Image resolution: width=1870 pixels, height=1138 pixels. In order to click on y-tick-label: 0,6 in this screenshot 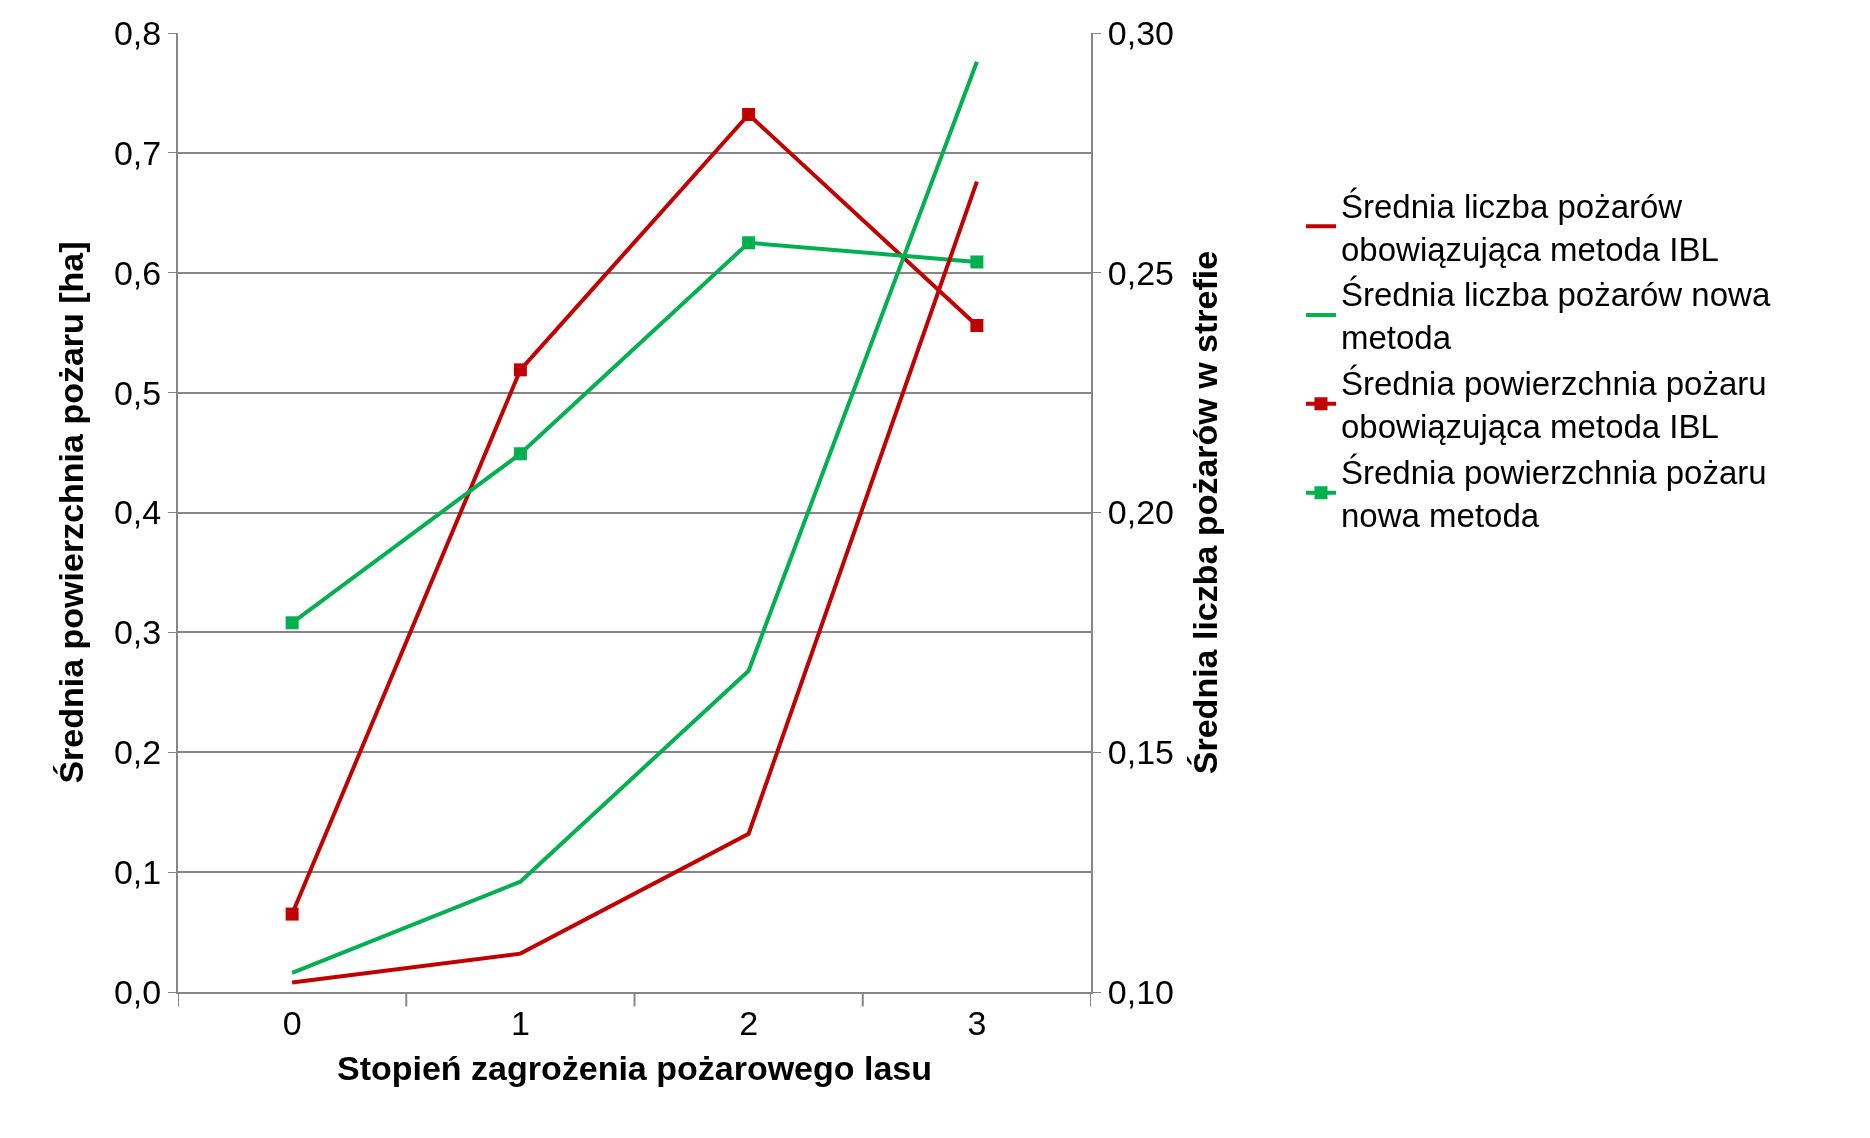, I will do `click(137, 272)`.